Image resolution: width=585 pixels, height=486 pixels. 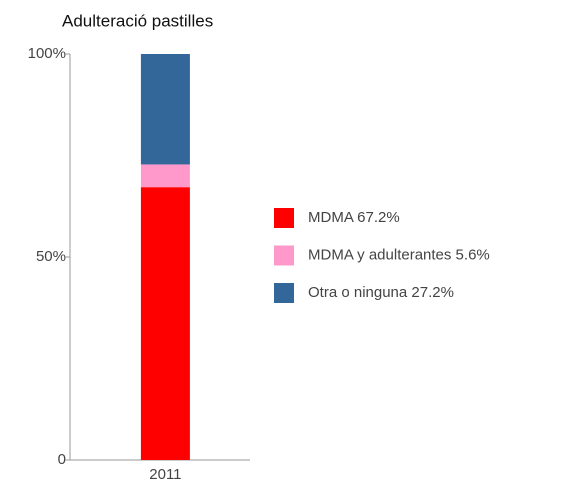 What do you see at coordinates (399, 254) in the screenshot?
I see `legend-label: MDMA y adulterantes 5.6%` at bounding box center [399, 254].